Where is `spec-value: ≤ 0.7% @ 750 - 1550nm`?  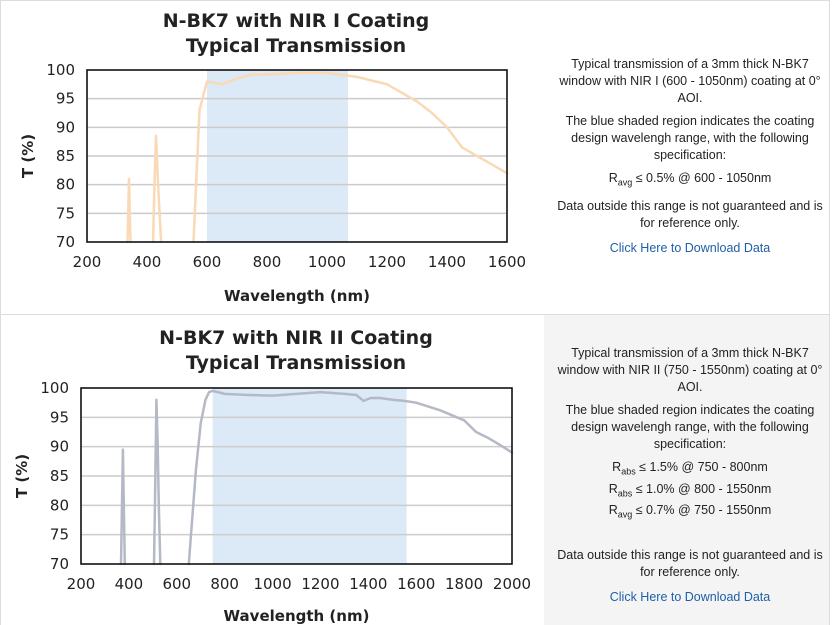 spec-value: ≤ 0.7% @ 750 - 1550nm is located at coordinates (702, 510).